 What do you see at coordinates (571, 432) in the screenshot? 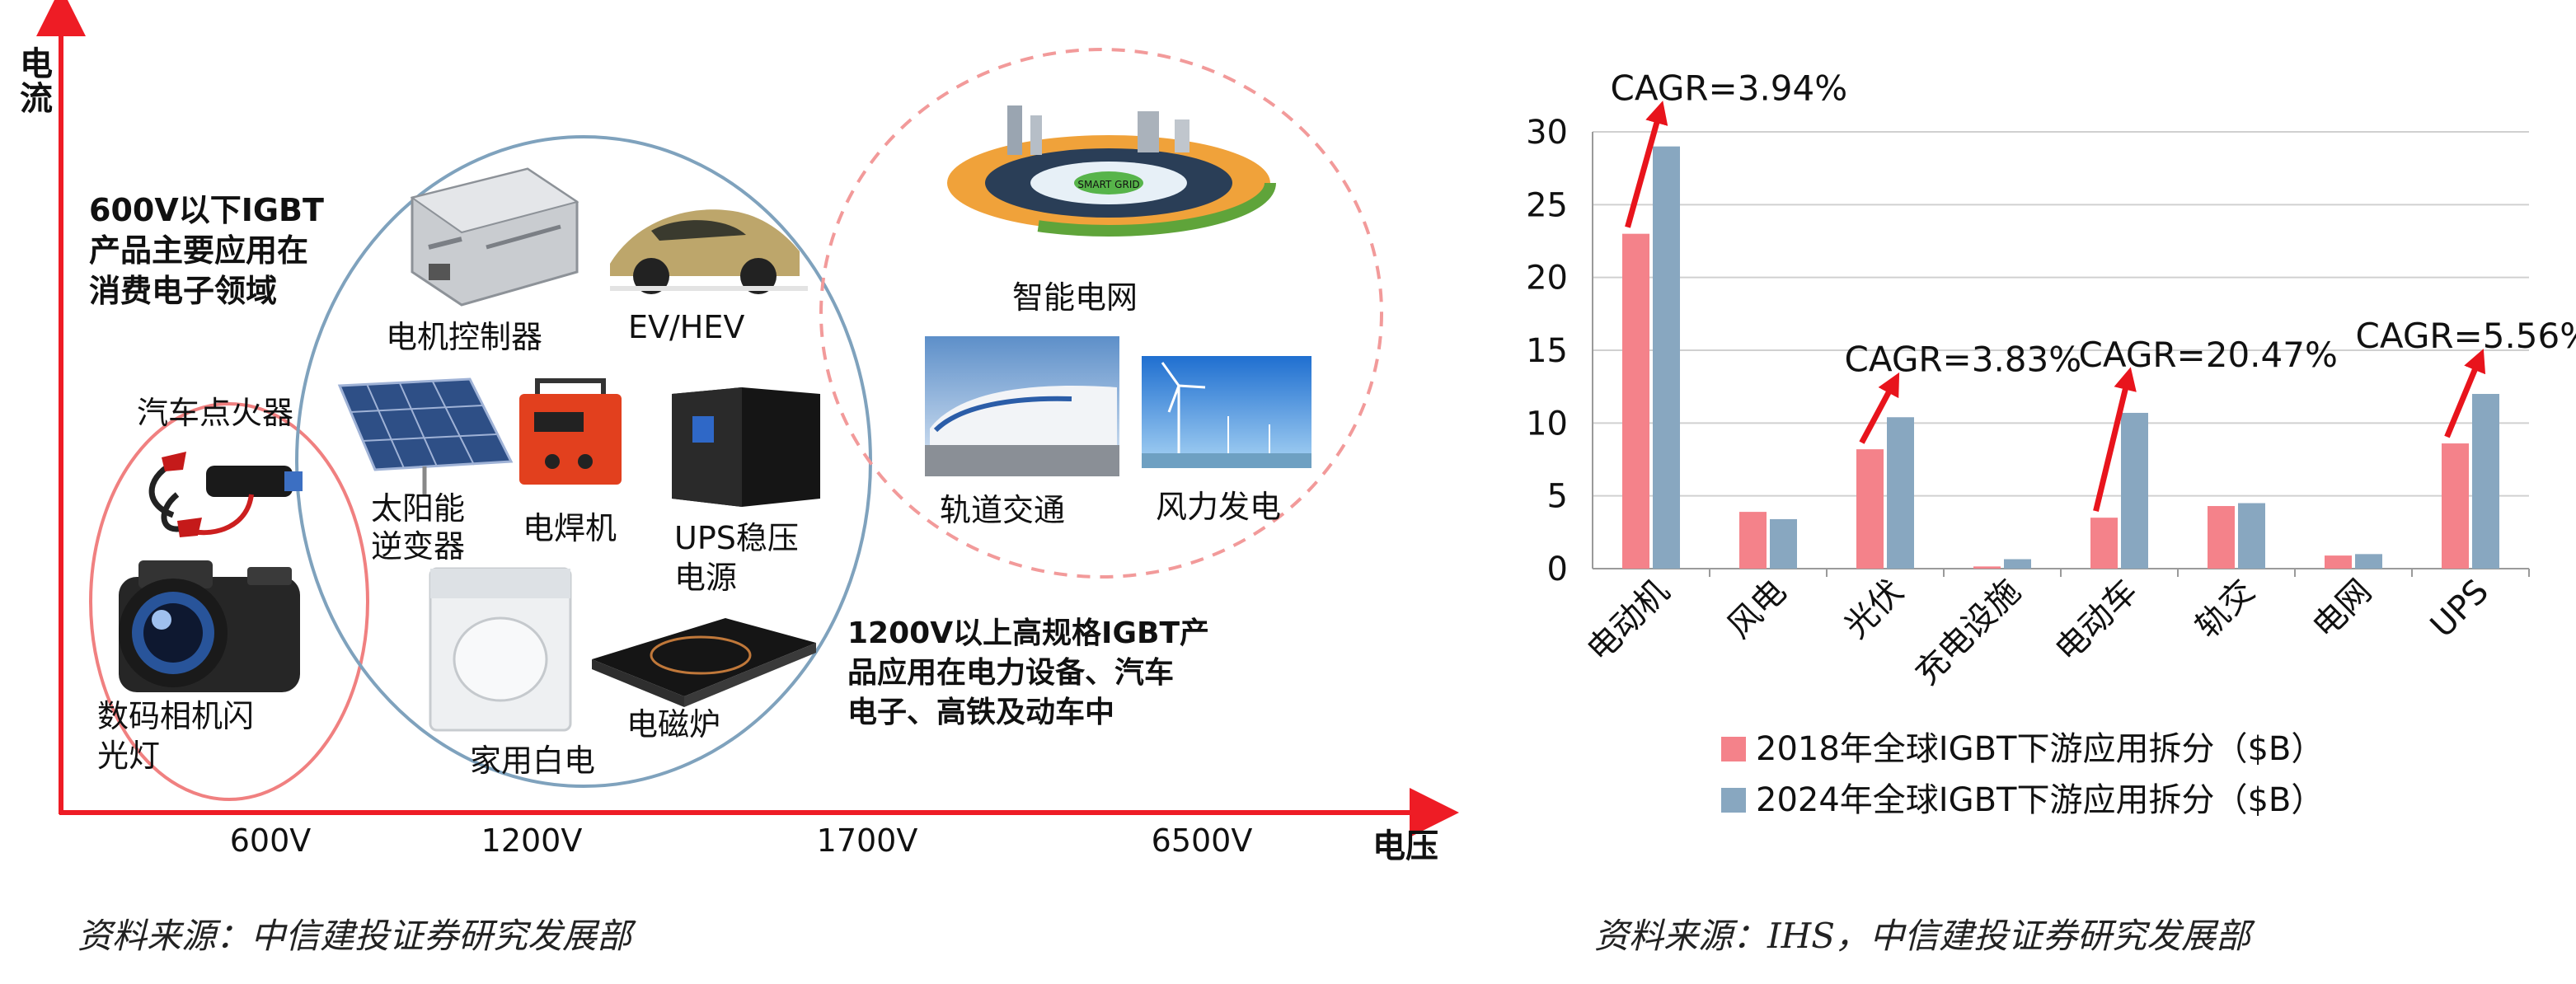
I see `welder-picture` at bounding box center [571, 432].